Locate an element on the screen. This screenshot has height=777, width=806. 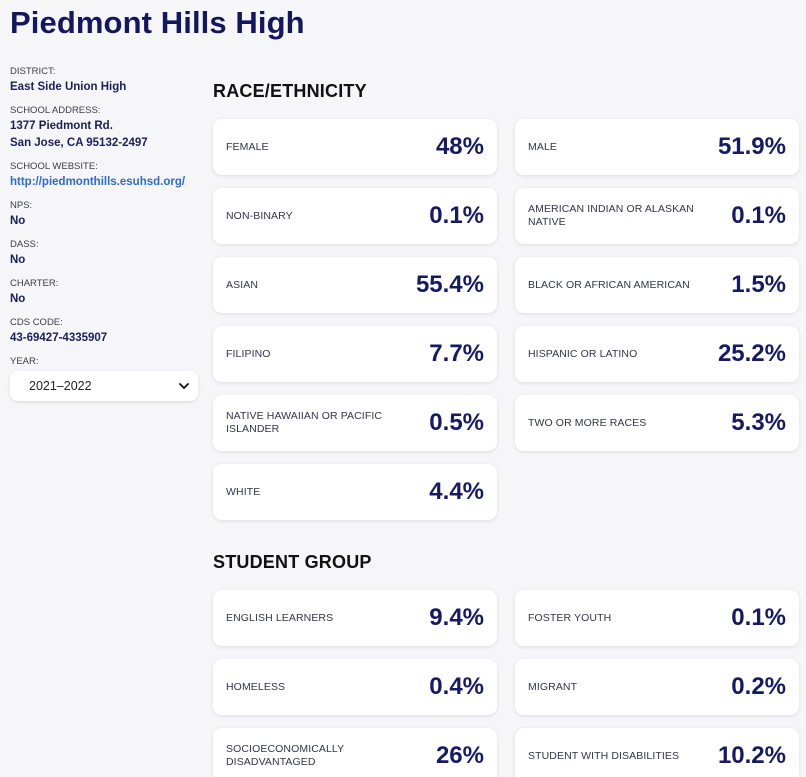
stat-label: AMERICAN INDIAN OR ALASKAN NATIVE is located at coordinates (611, 215).